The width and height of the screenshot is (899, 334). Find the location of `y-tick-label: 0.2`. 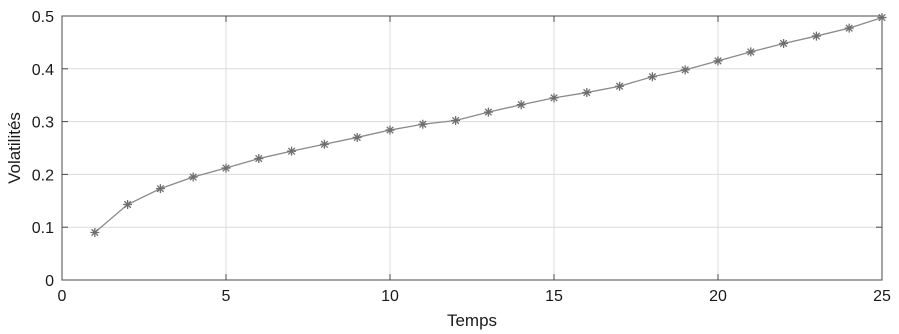

y-tick-label: 0.2 is located at coordinates (43, 175).